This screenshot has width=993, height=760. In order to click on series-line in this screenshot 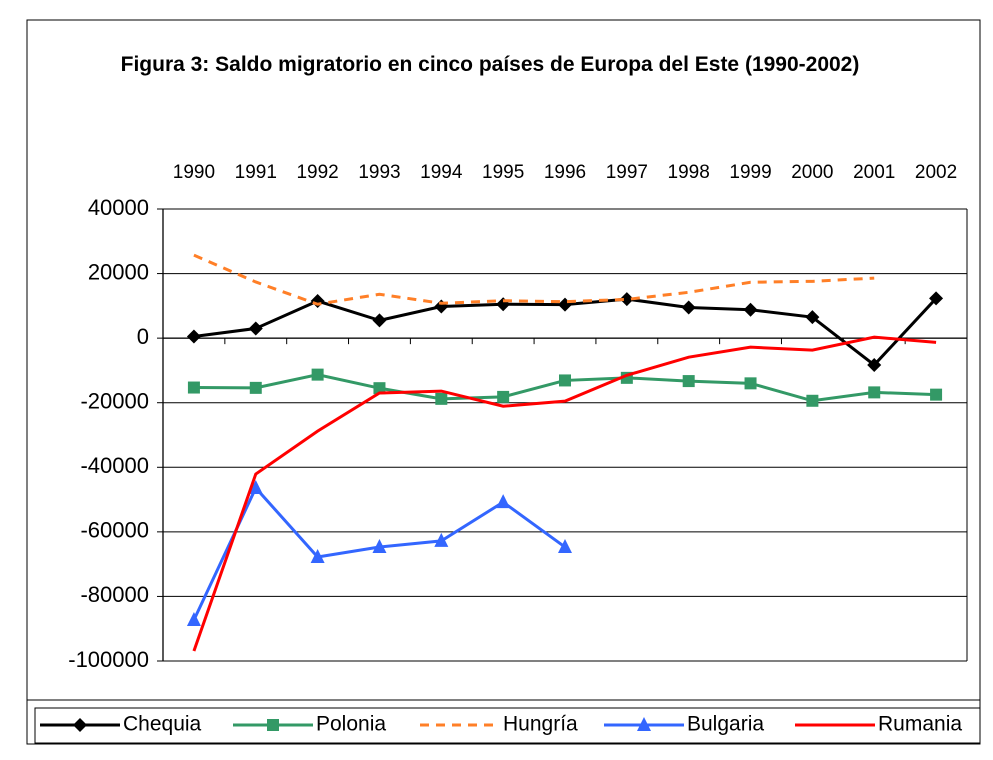, I will do `click(534, 279)`.